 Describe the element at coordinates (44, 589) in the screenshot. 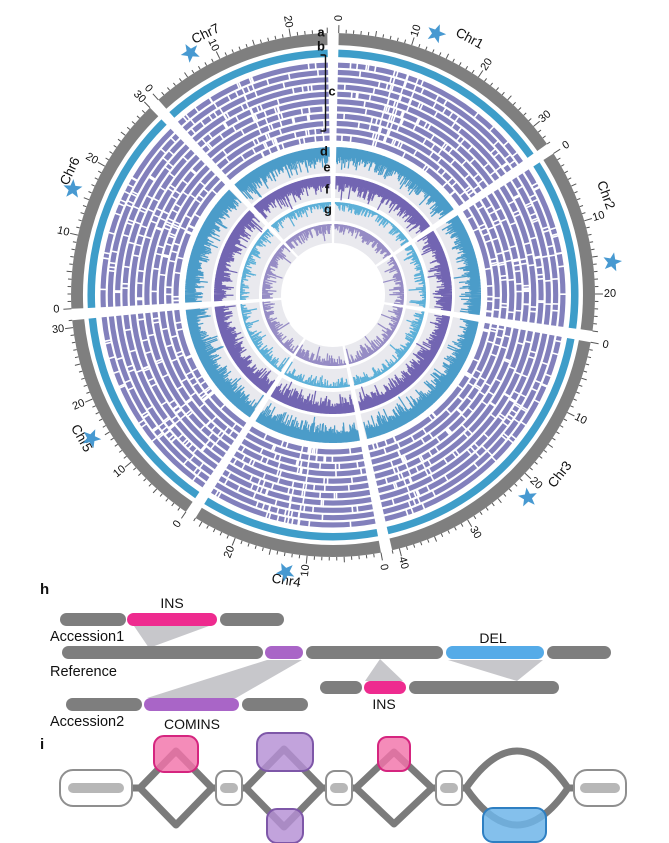

I see `panel-h-label: h` at that location.